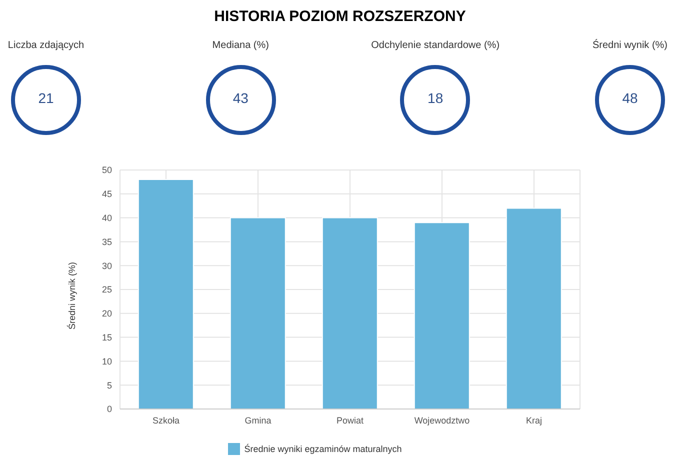  Describe the element at coordinates (435, 98) in the screenshot. I see `text: 18` at that location.